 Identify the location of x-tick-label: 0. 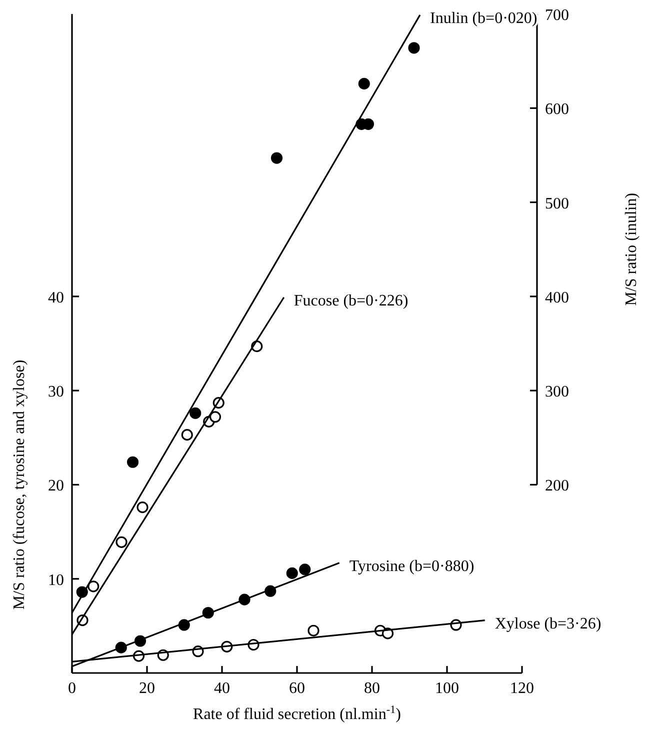
(72, 688).